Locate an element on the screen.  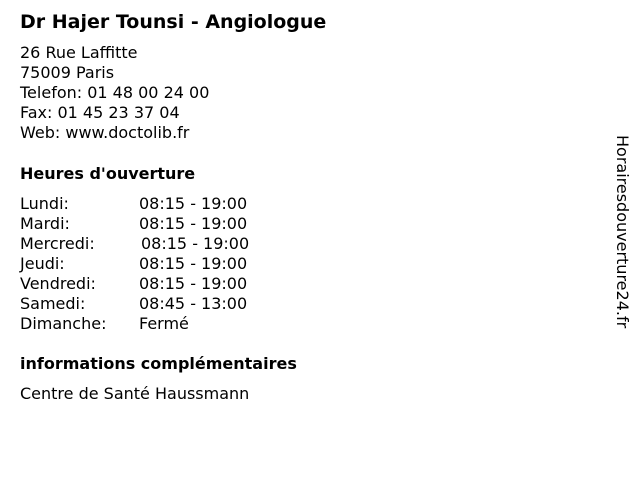
address-city: 75009 Paris is located at coordinates (67, 72).